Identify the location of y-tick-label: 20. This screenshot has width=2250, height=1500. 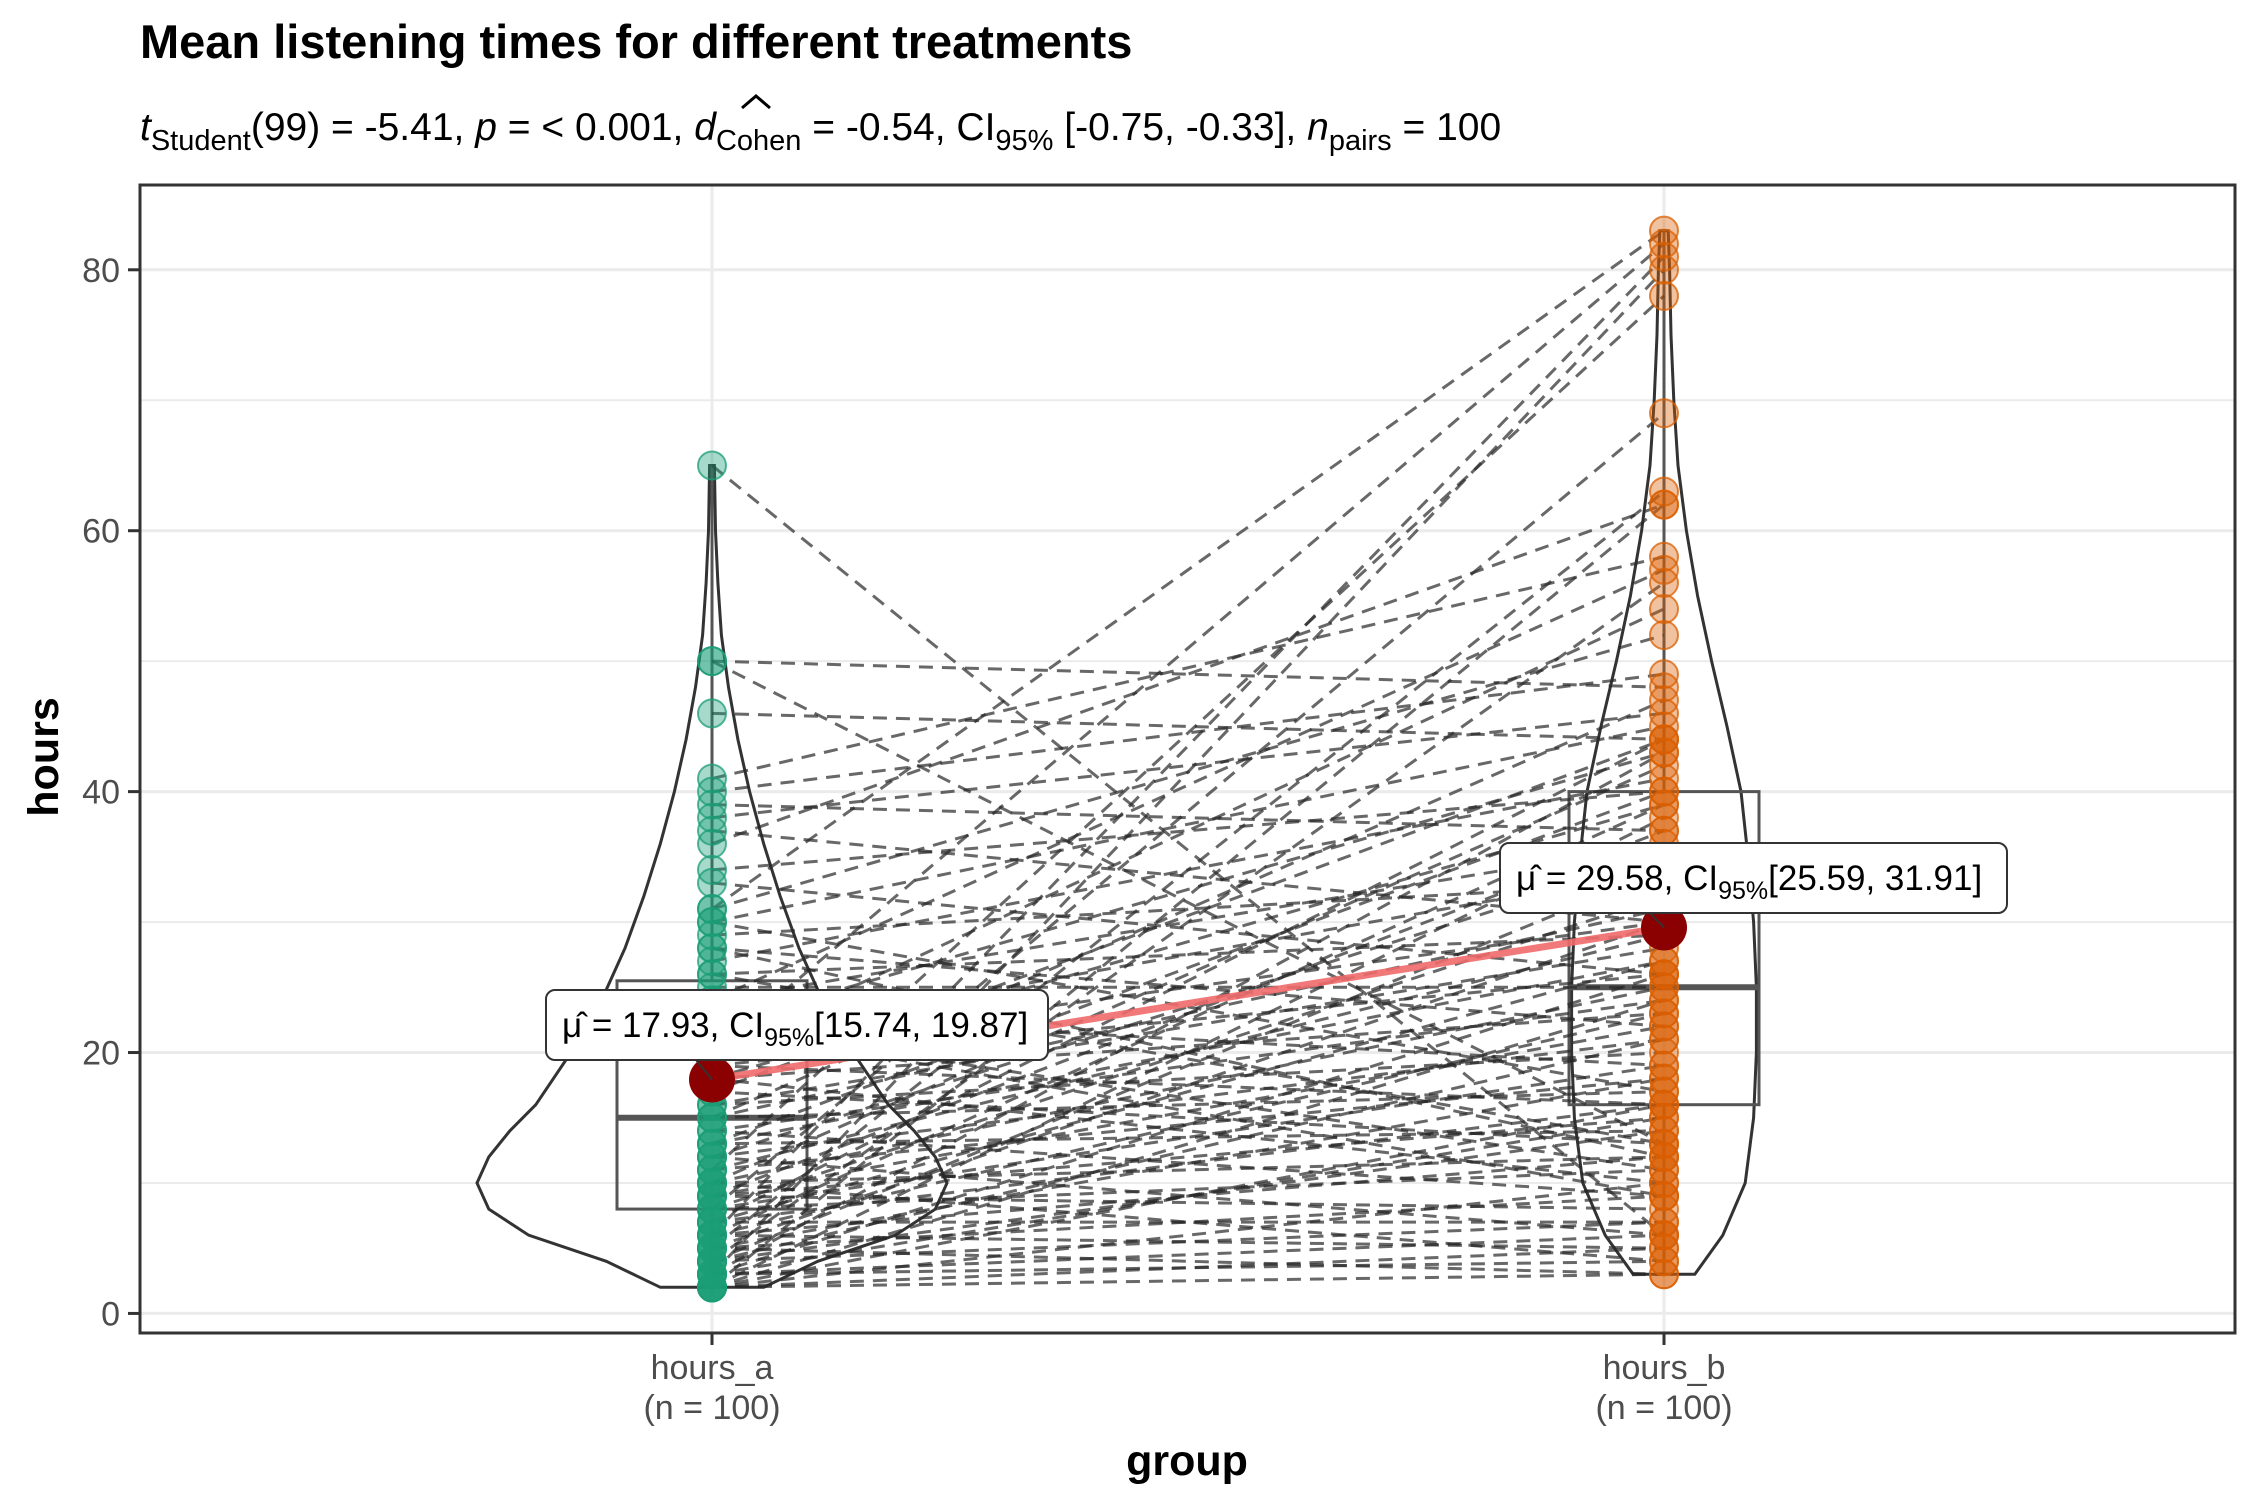
(101, 1054).